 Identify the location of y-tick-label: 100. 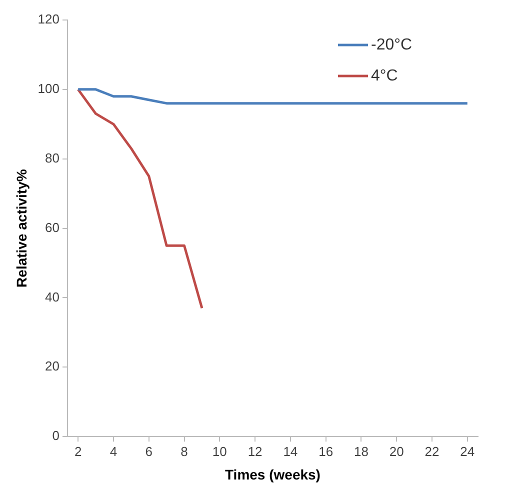
(49, 88).